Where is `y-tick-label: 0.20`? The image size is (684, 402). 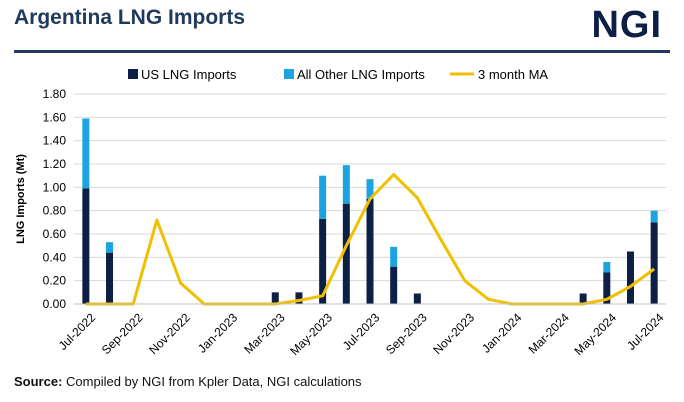
y-tick-label: 0.20 is located at coordinates (55, 281).